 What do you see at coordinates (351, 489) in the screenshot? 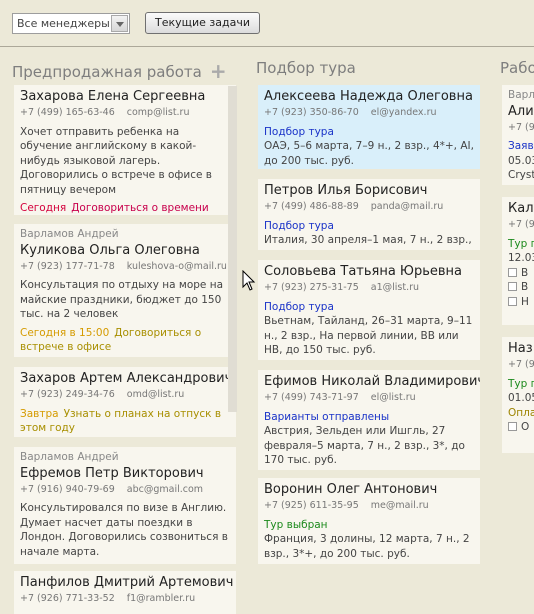
I see `client-name: Воронин Олег Антонович` at bounding box center [351, 489].